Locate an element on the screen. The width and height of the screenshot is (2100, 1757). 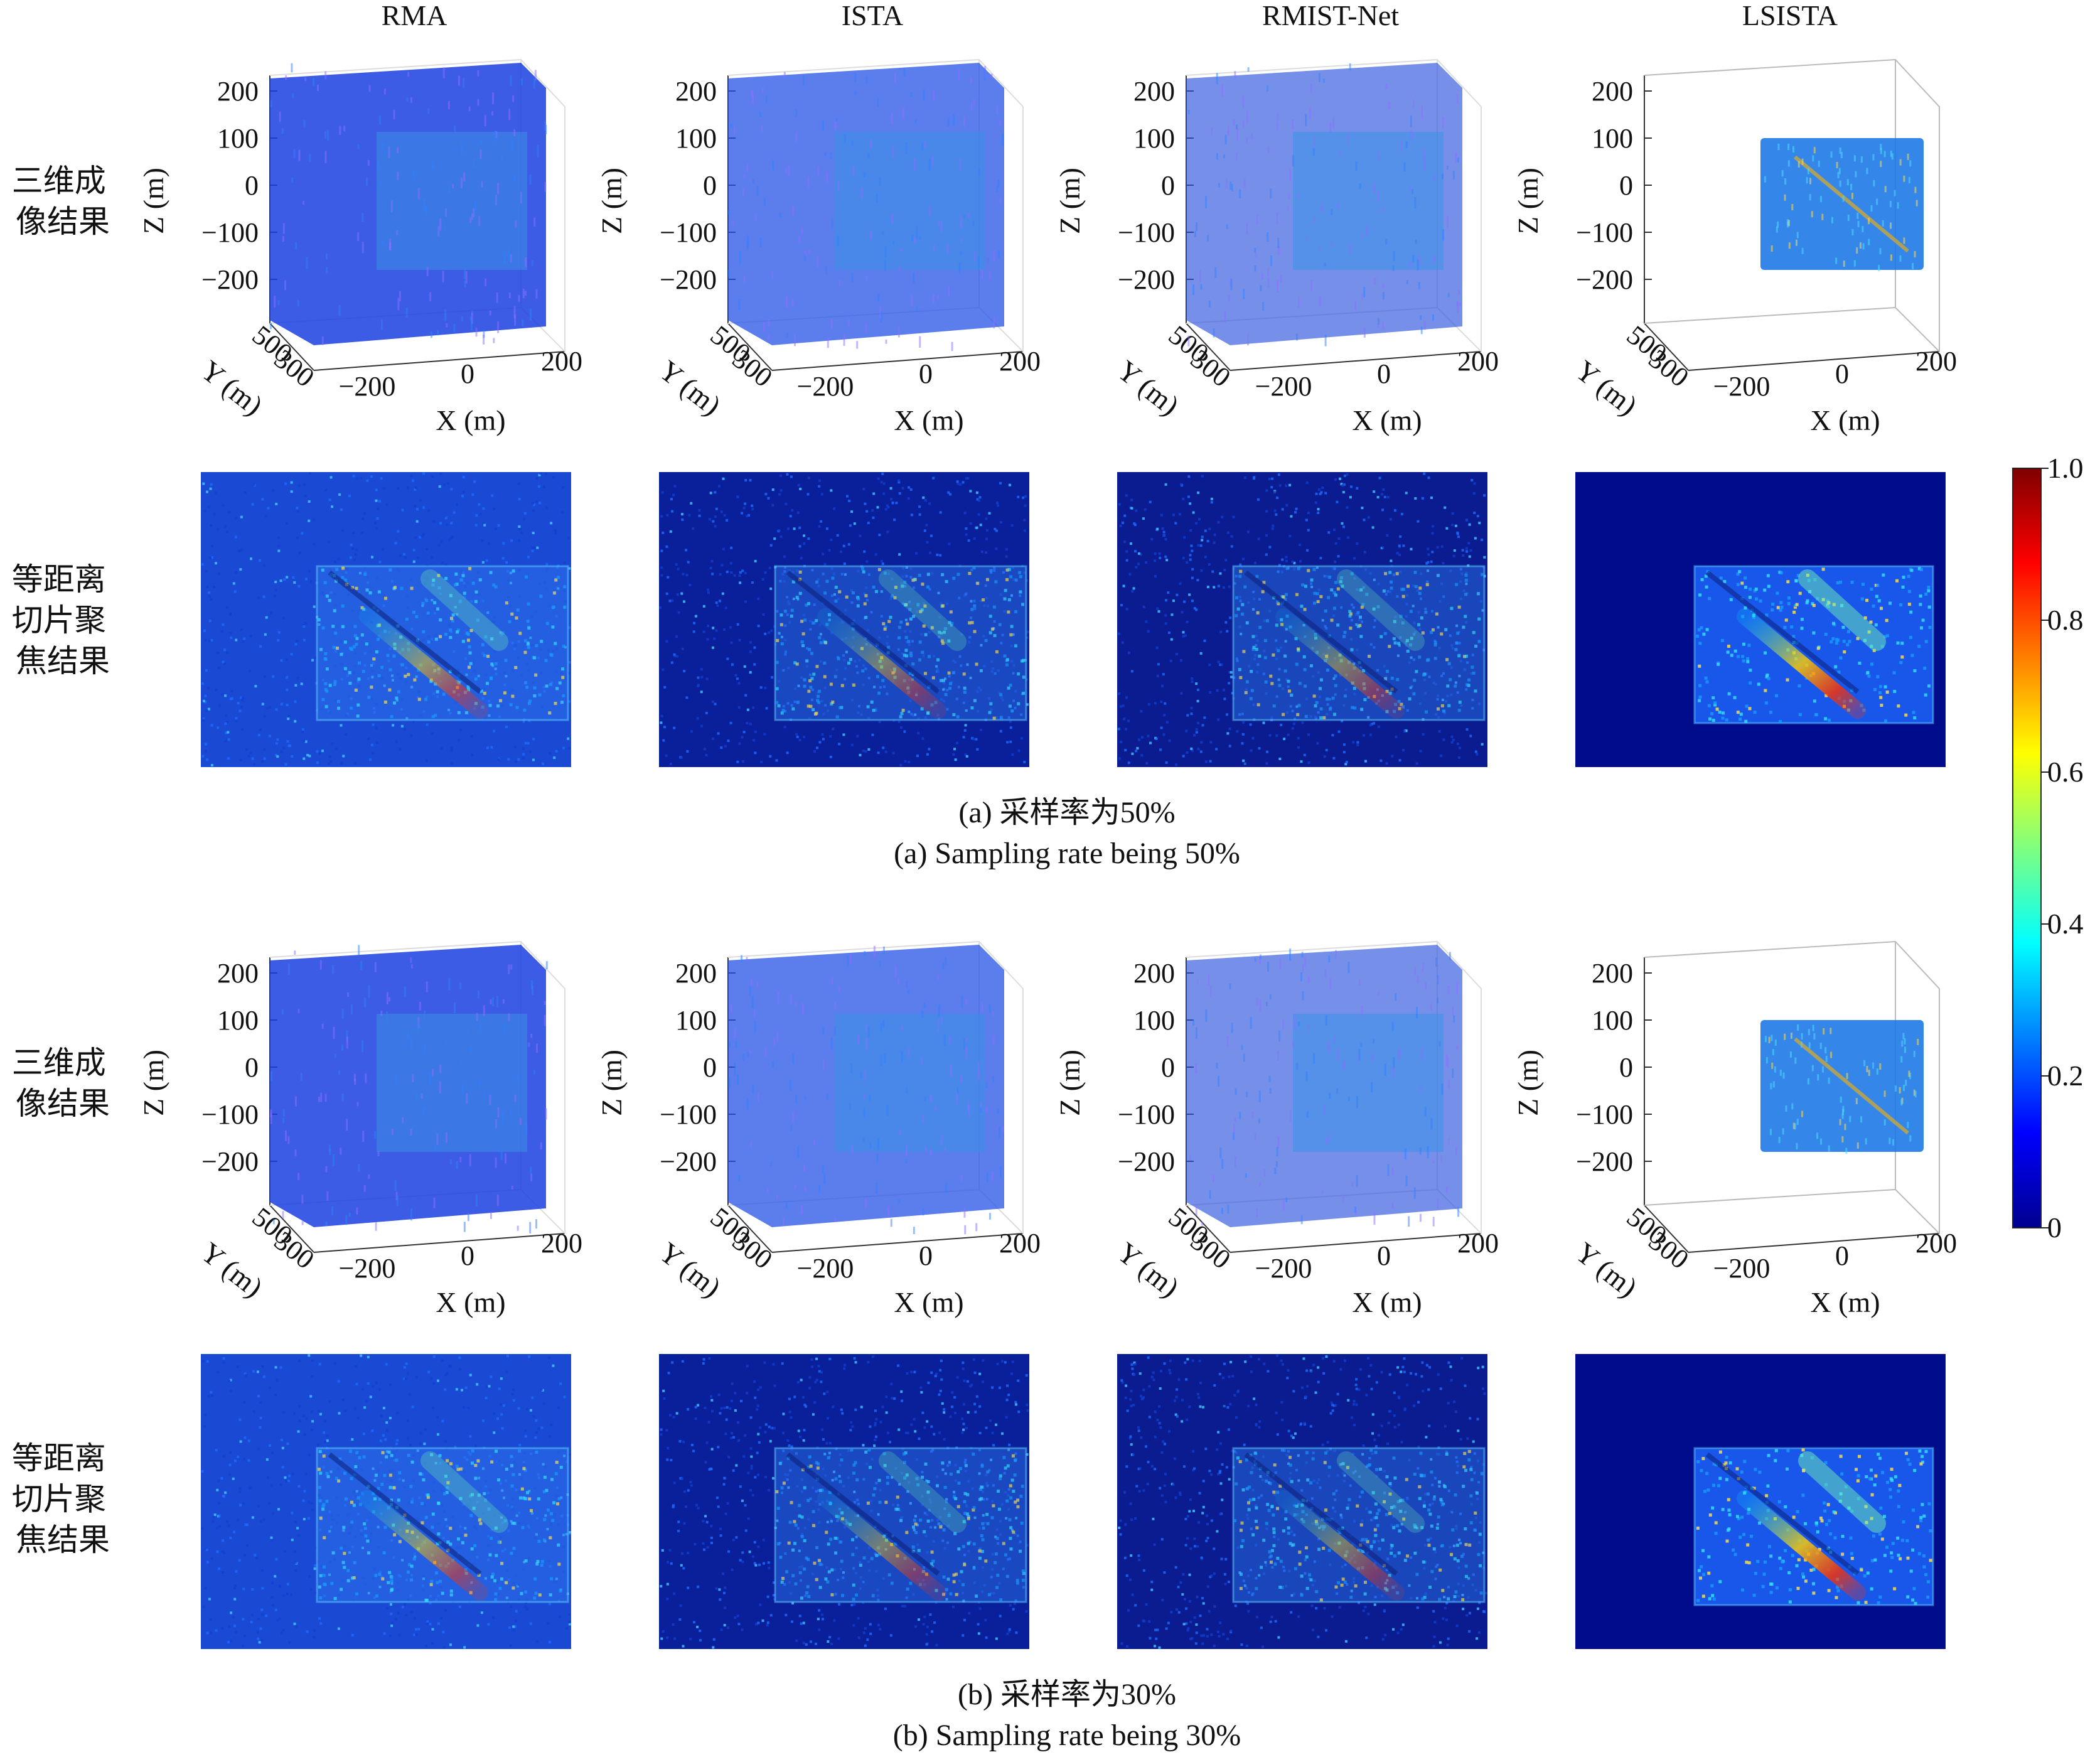
grid-box is located at coordinates (875, 1086).